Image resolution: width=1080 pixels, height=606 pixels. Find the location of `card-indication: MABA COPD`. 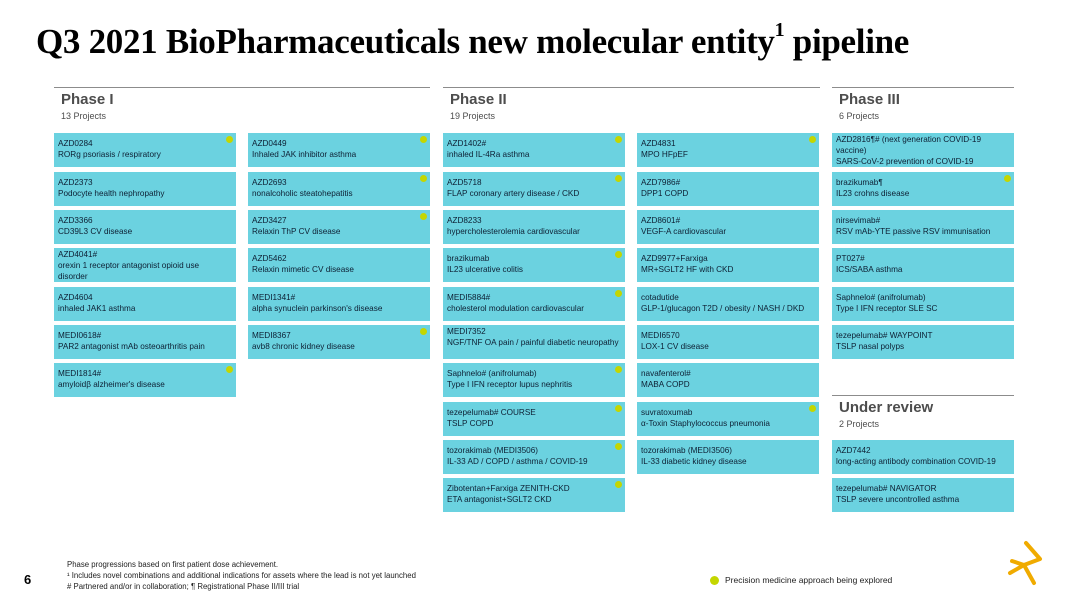

card-indication: MABA COPD is located at coordinates (665, 384).